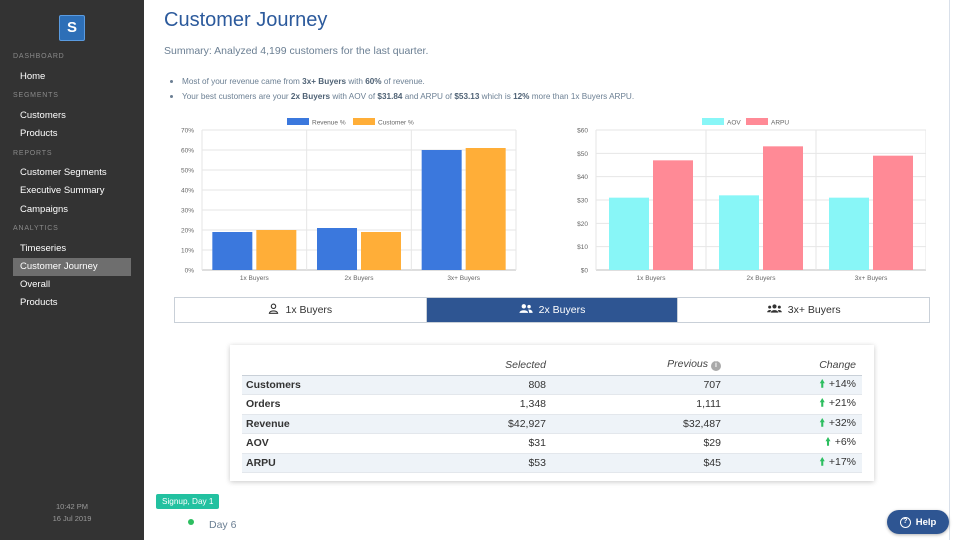 Image resolution: width=960 pixels, height=540 pixels. What do you see at coordinates (187, 151) in the screenshot?
I see `y-tick-label: 60%` at bounding box center [187, 151].